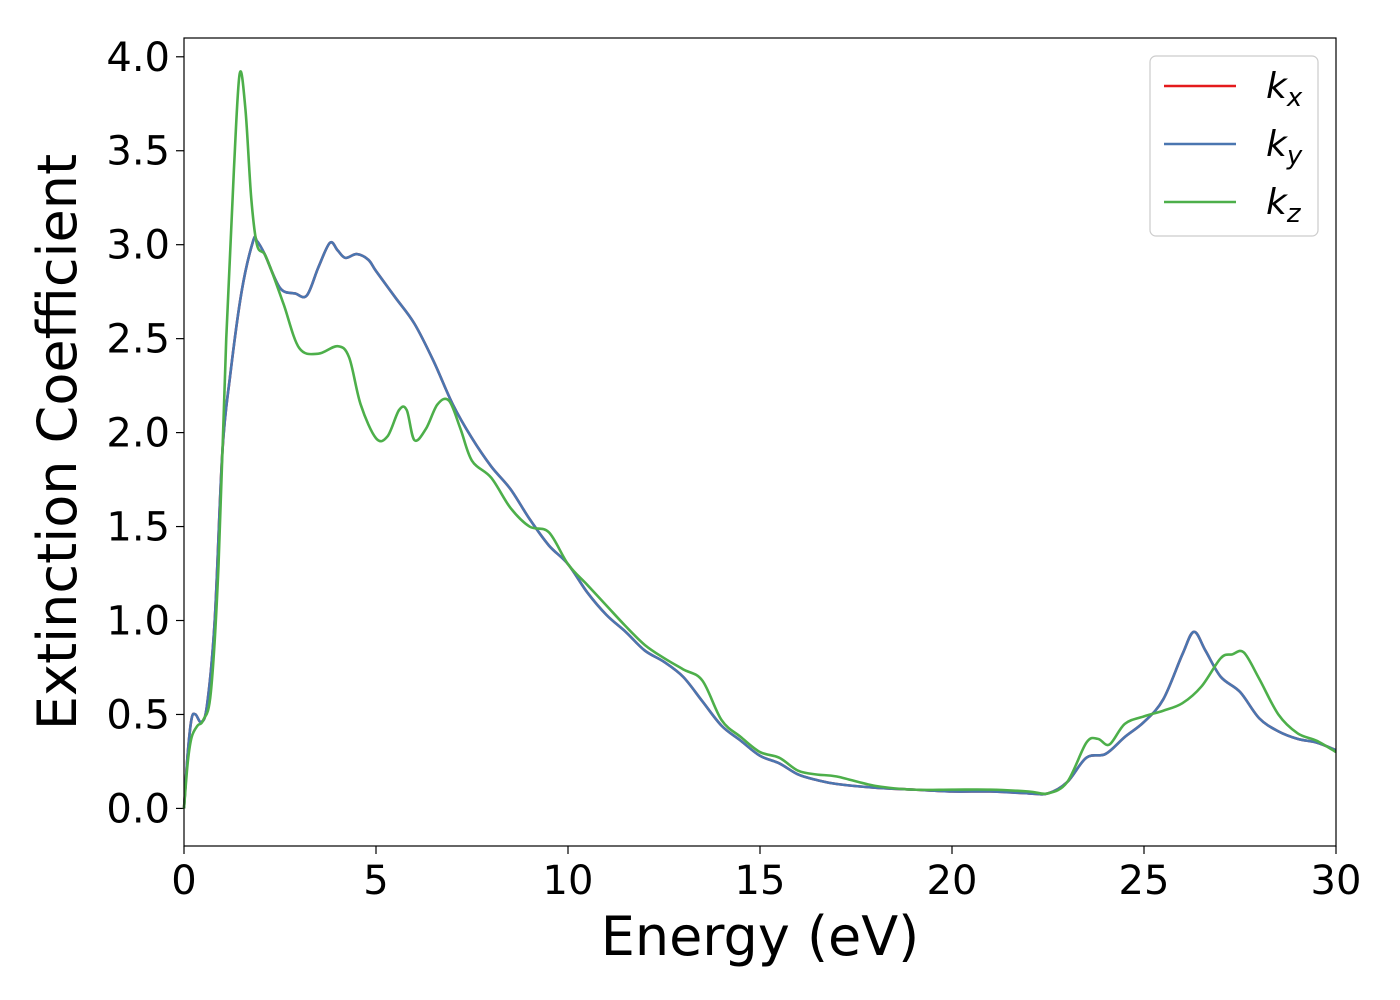  I want to click on legend-label-y: ky, so click(1284, 147).